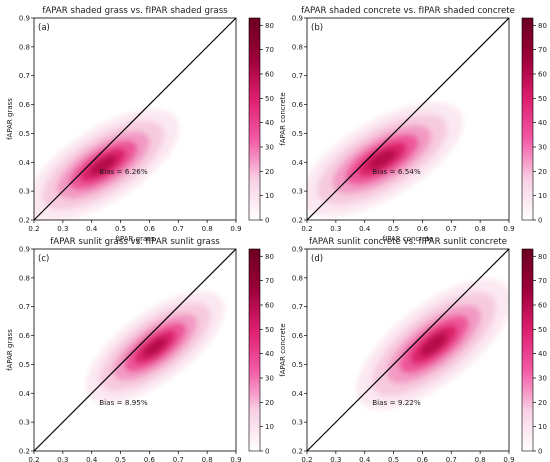 The height and width of the screenshot is (462, 550). Describe the element at coordinates (123, 171) in the screenshot. I see `bias-annotation: Bias = 6.26%` at that location.